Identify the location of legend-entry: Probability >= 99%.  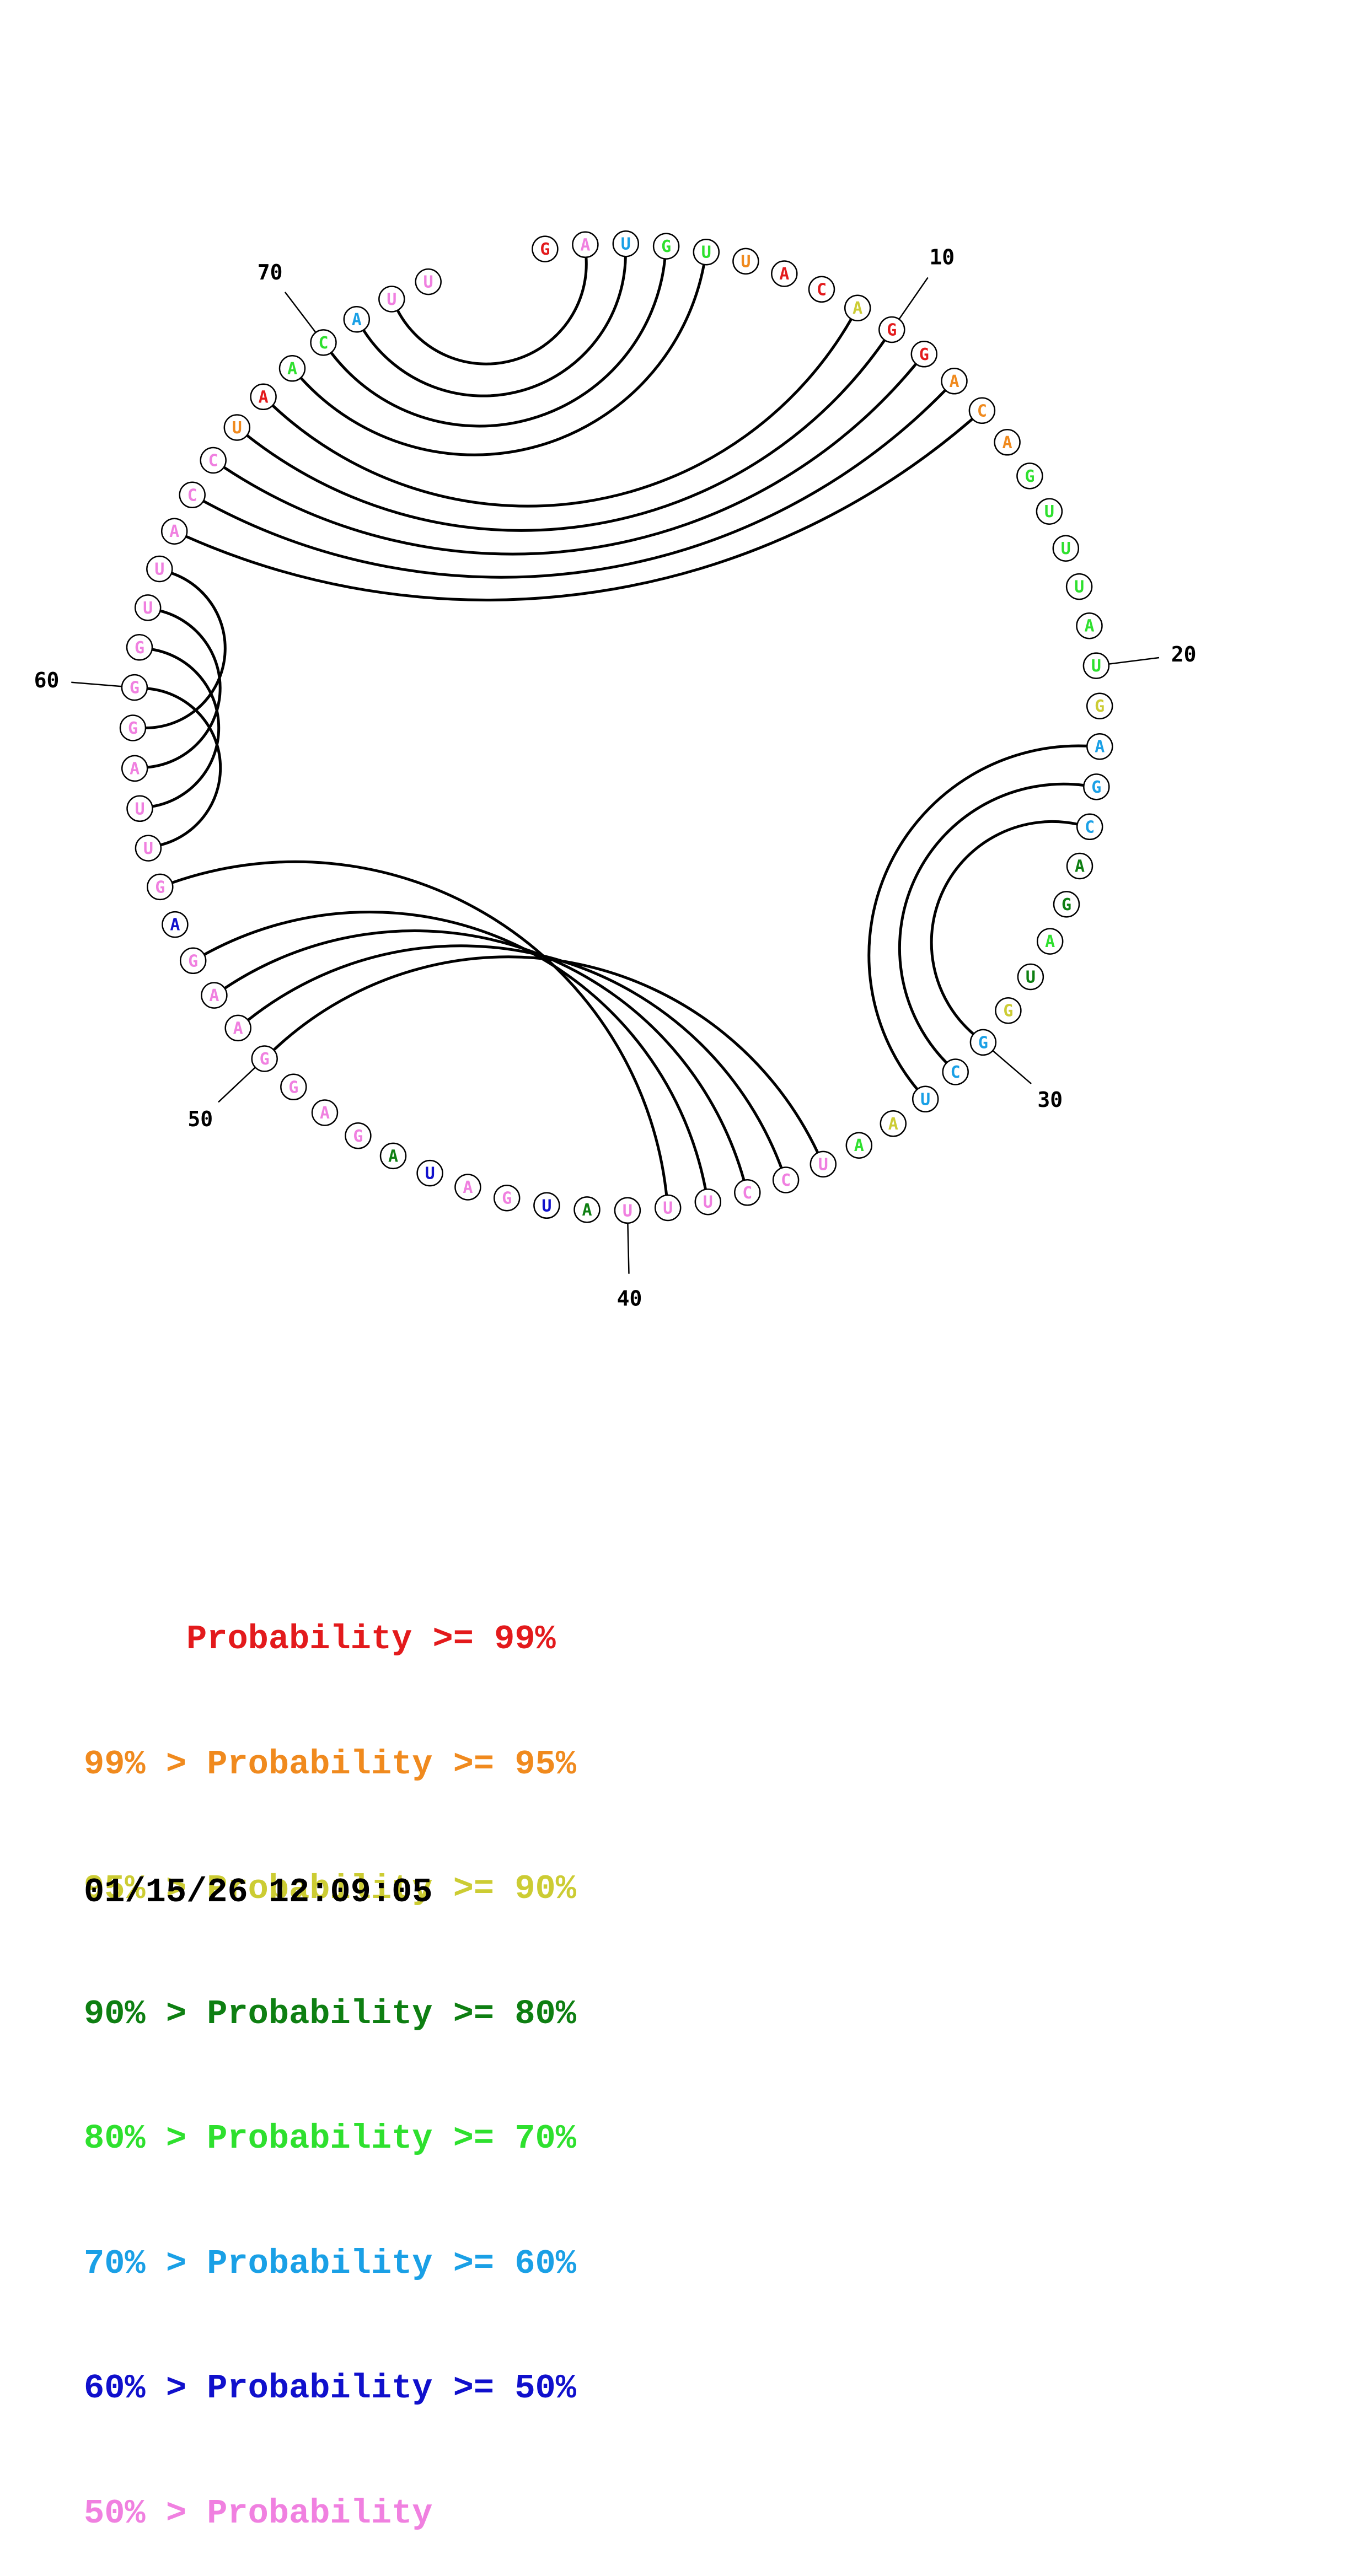
(330, 1639).